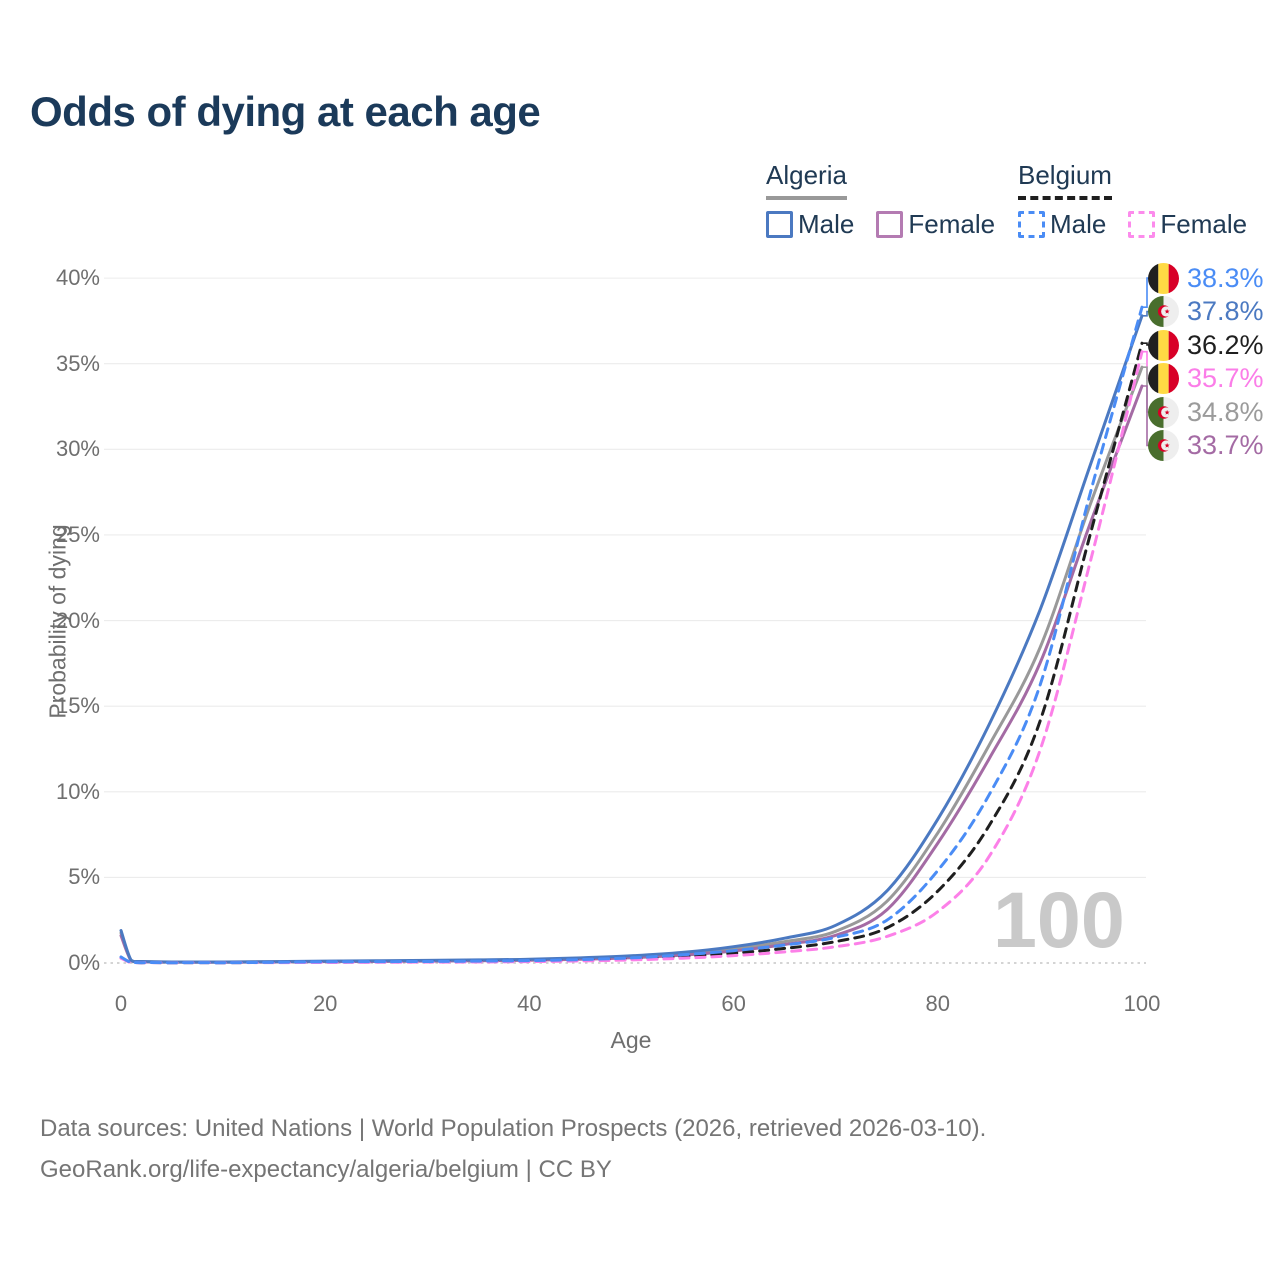 This screenshot has height=1280, width=1280. Describe the element at coordinates (529, 1003) in the screenshot. I see `x-tick-label: 40` at that location.